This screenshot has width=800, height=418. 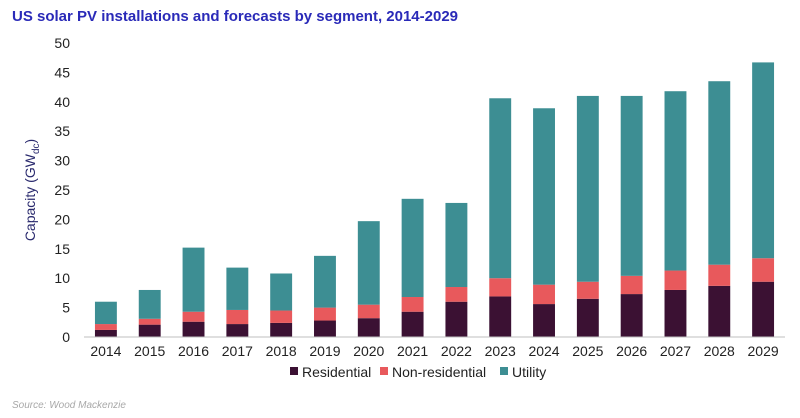 What do you see at coordinates (719, 351) in the screenshot?
I see `x-tick-label: 2028` at bounding box center [719, 351].